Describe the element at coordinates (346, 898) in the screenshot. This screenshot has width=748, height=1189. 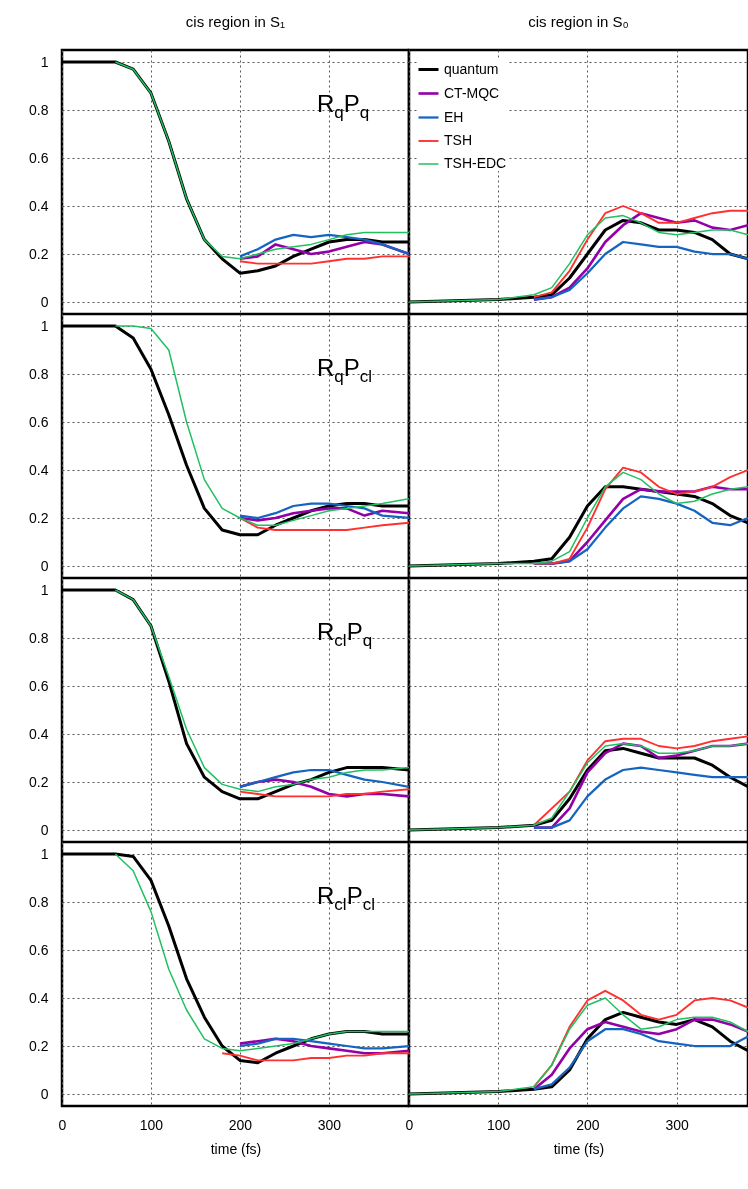
I see `annotation: R$_{cl}$P$_{cl}$` at that location.